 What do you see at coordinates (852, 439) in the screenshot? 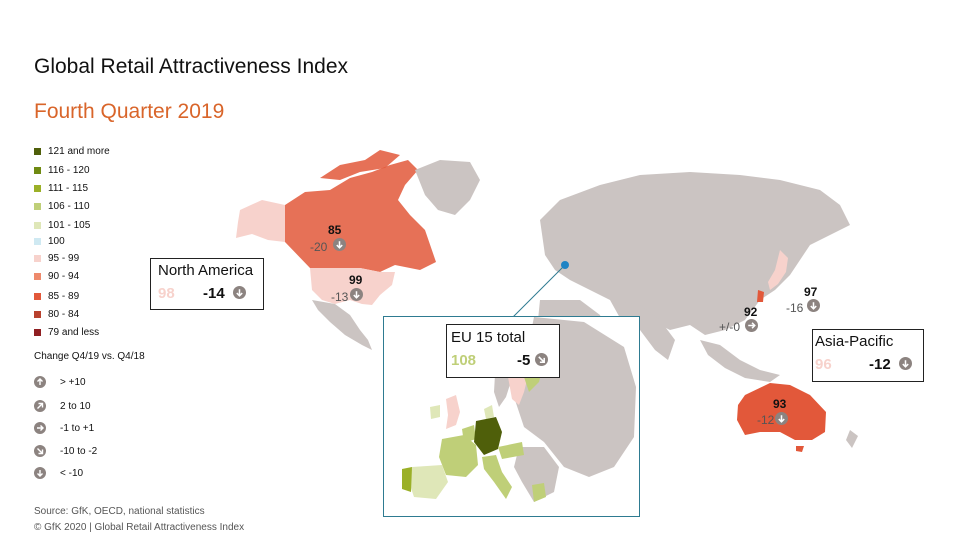
I see `new-zealand-shape` at bounding box center [852, 439].